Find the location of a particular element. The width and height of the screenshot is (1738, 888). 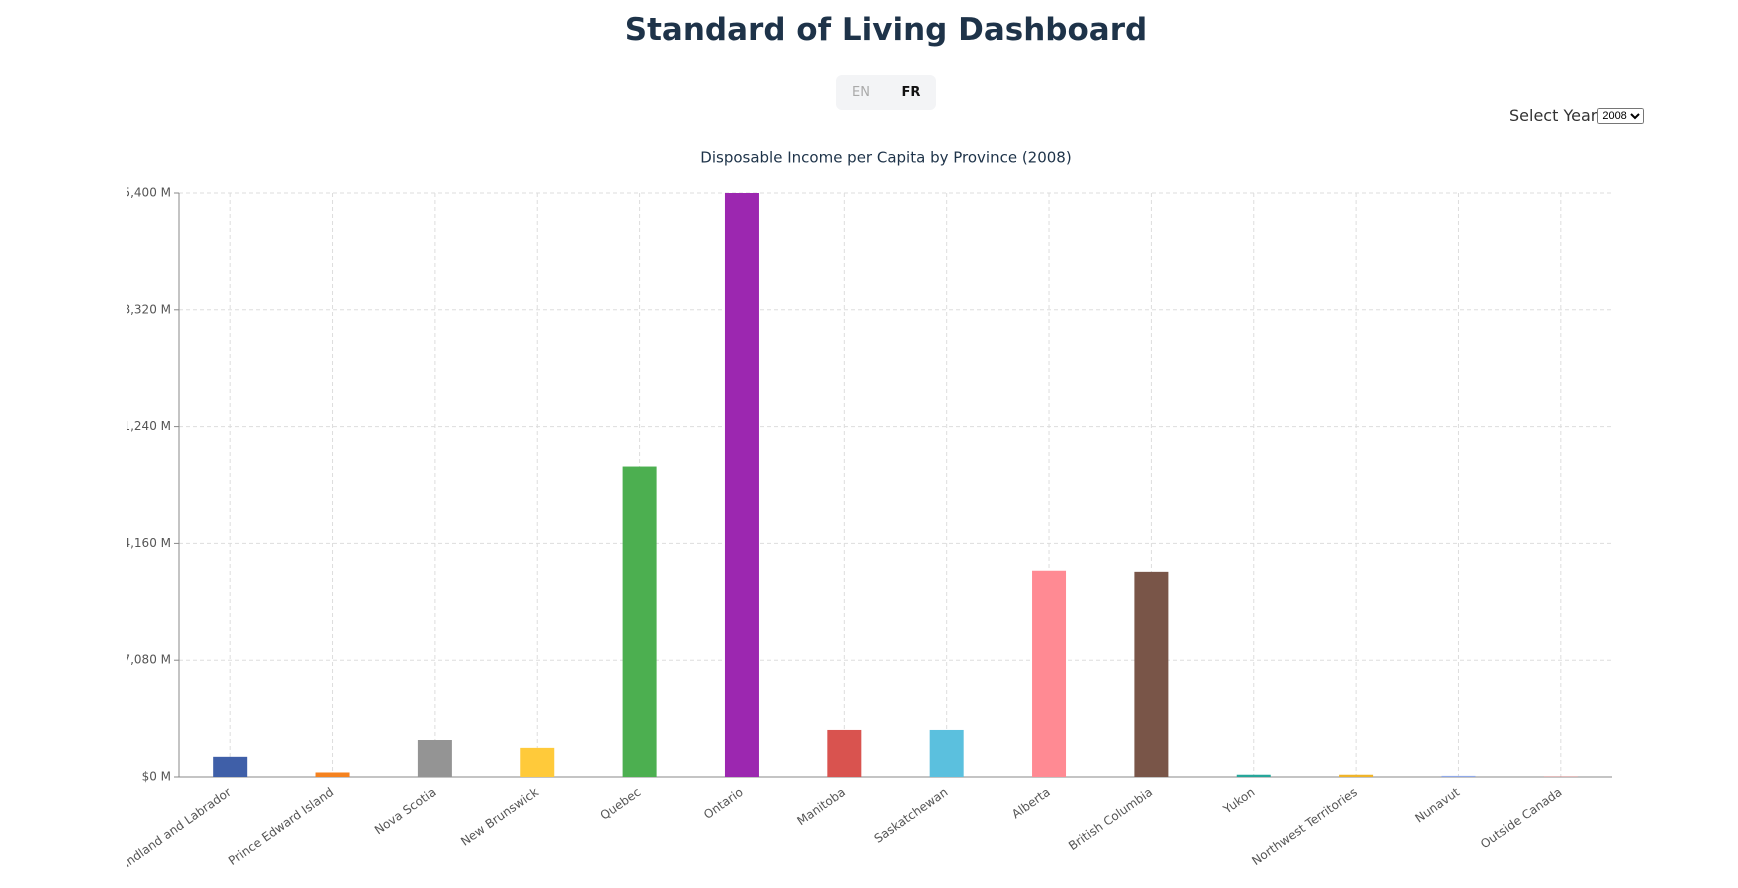

x-tick-label: Nunavut is located at coordinates (1437, 805).